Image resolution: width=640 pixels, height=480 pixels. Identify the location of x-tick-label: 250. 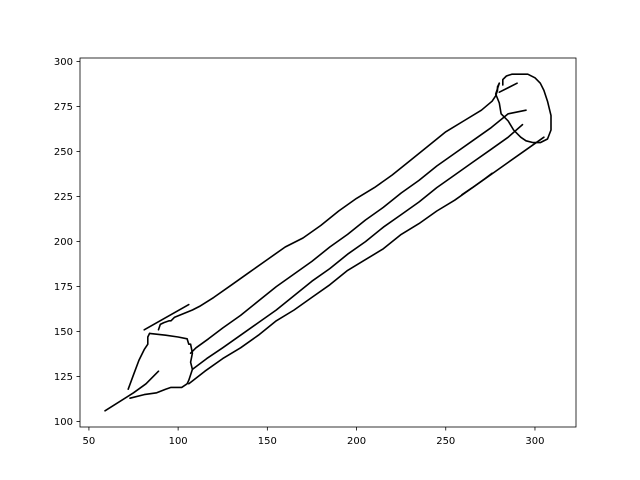
(445, 441).